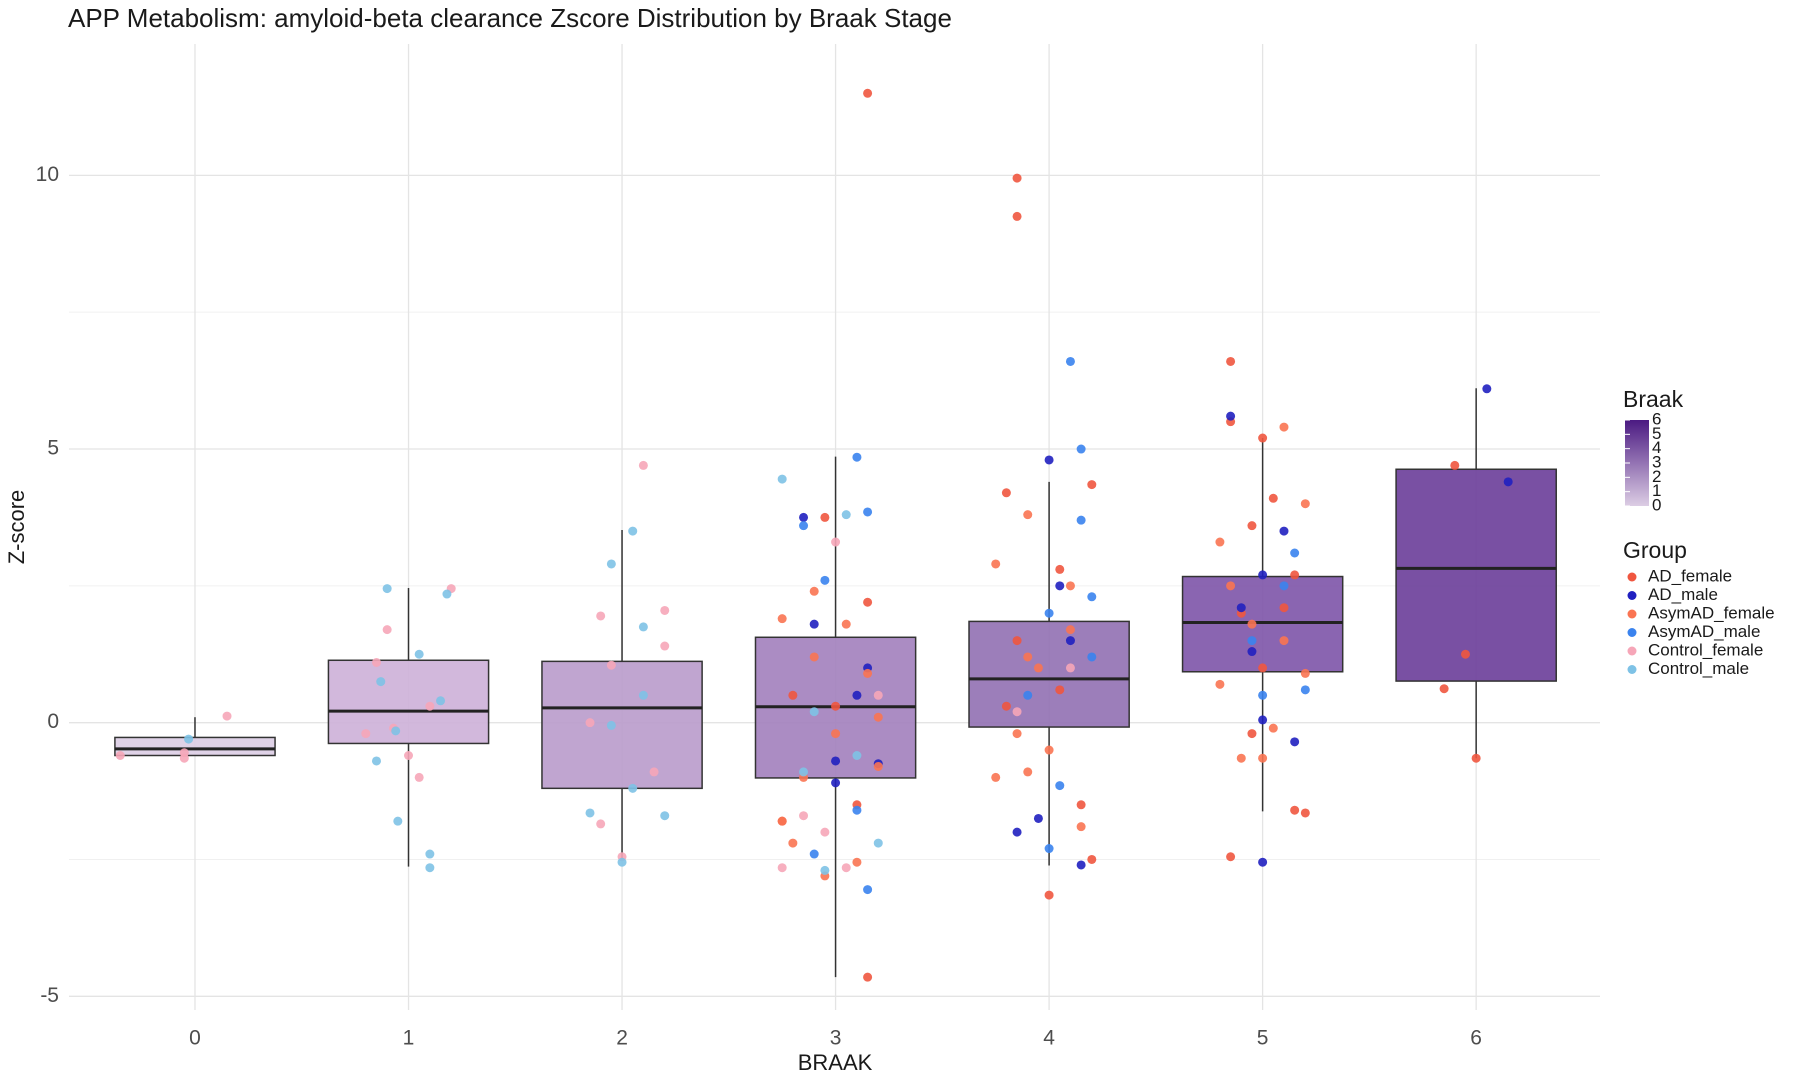 Image resolution: width=1800 pixels, height=1080 pixels. What do you see at coordinates (1049, 1038) in the screenshot?
I see `x-tick-label: 4` at bounding box center [1049, 1038].